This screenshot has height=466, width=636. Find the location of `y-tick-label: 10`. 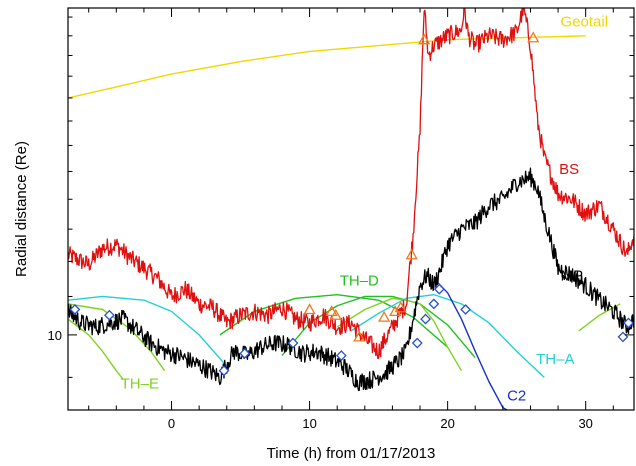

y-tick-label: 10 is located at coordinates (55, 335).